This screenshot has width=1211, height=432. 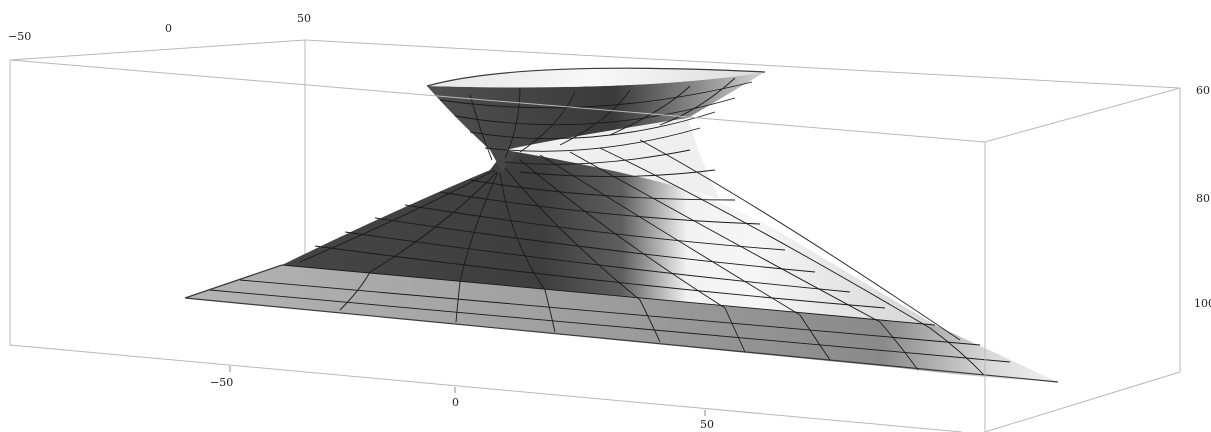 I want to click on front-tick-neg50: −50, so click(x=221, y=382).